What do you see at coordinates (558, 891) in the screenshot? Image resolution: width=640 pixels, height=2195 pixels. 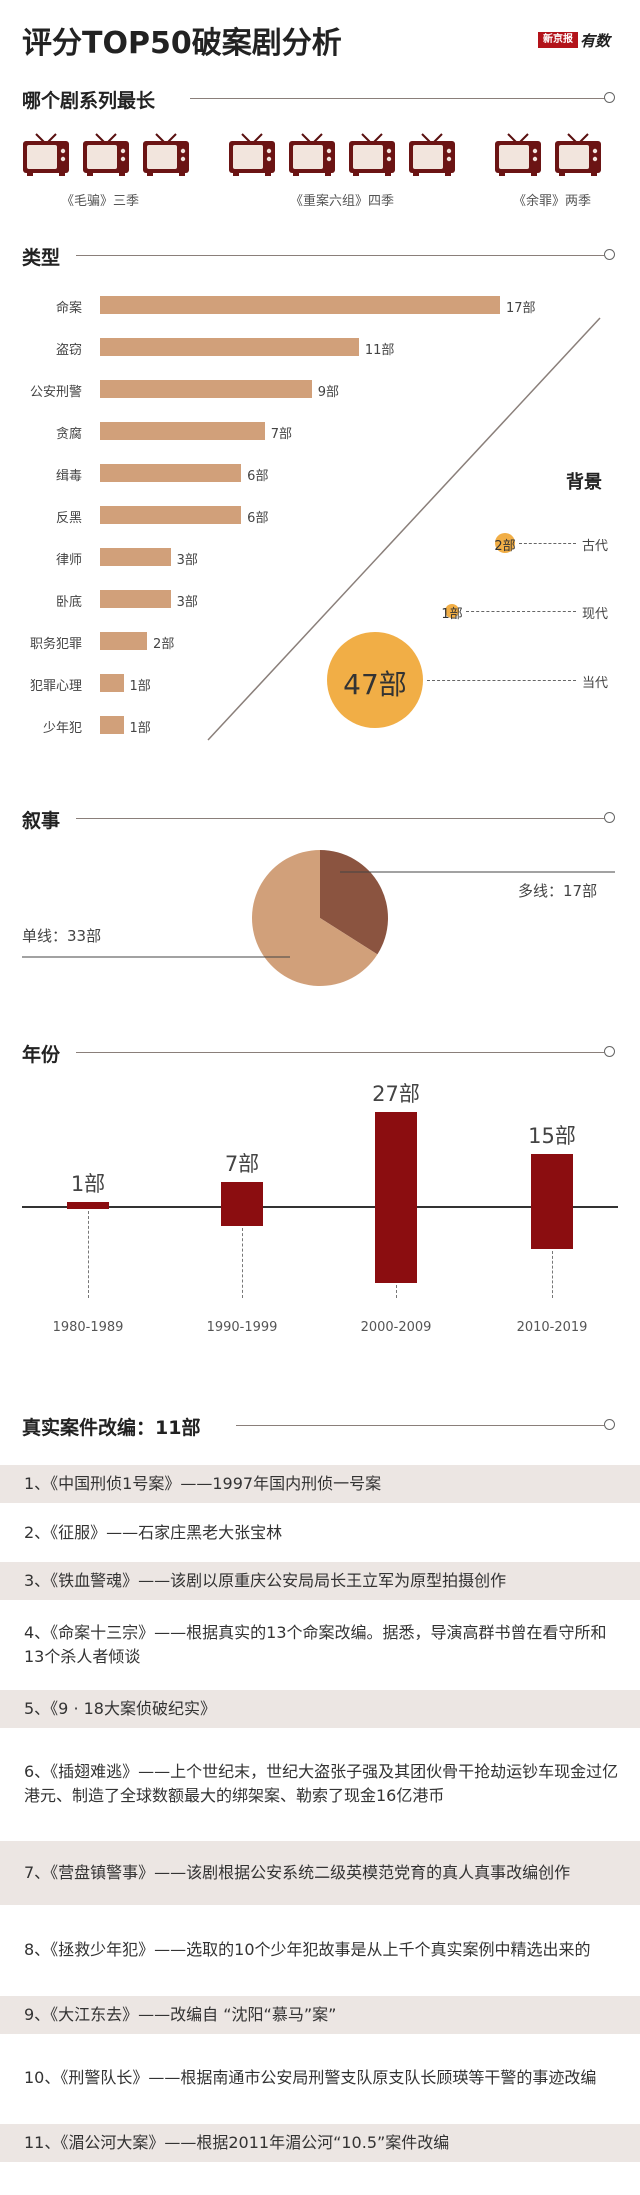 I see `pie-label-multi: 多线：17部` at bounding box center [558, 891].